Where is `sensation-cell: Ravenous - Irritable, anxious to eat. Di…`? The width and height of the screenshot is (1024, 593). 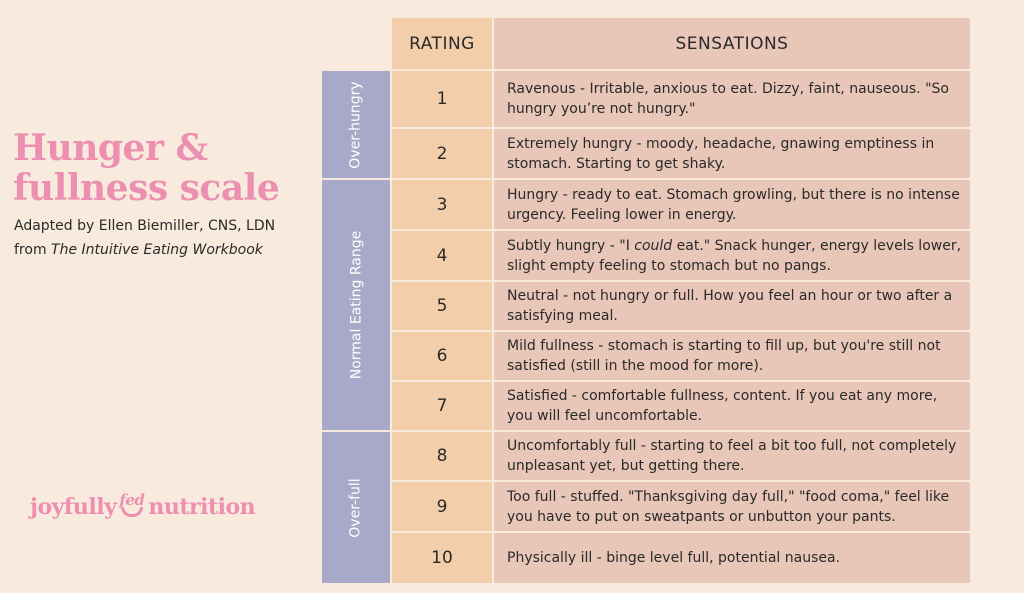 sensation-cell: Ravenous - Irritable, anxious to eat. Di… is located at coordinates (732, 99).